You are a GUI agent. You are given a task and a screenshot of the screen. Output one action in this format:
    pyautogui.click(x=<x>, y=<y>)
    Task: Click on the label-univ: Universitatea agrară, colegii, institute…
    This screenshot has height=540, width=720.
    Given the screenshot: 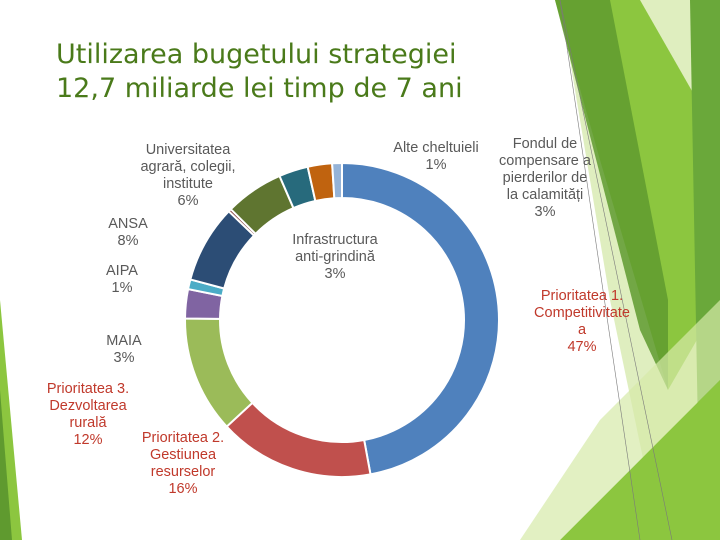 What is the action you would take?
    pyautogui.click(x=188, y=176)
    